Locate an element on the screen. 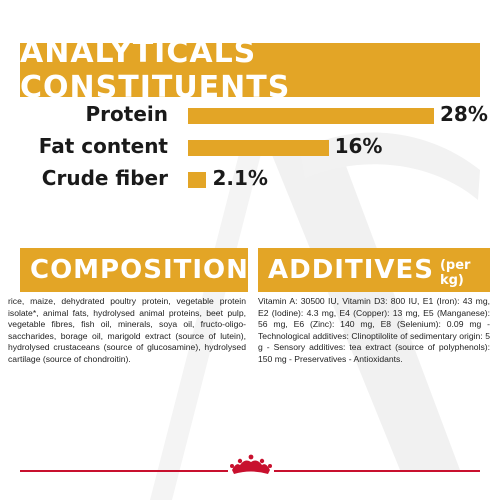 This screenshot has width=500, height=500. additives-title: ADDITIVES is located at coordinates (351, 270).